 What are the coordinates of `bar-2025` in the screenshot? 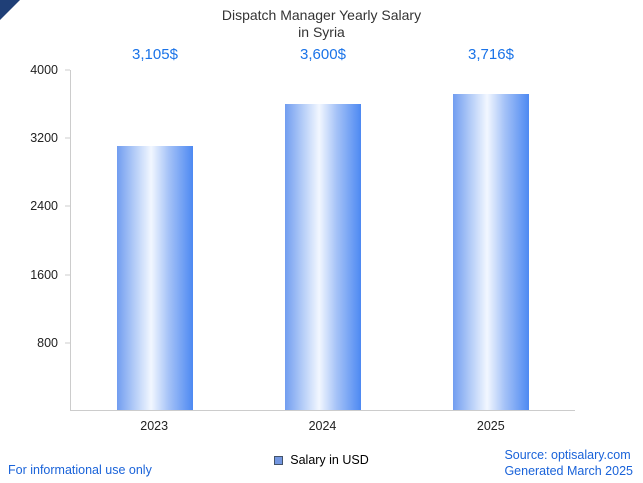 It's located at (491, 252).